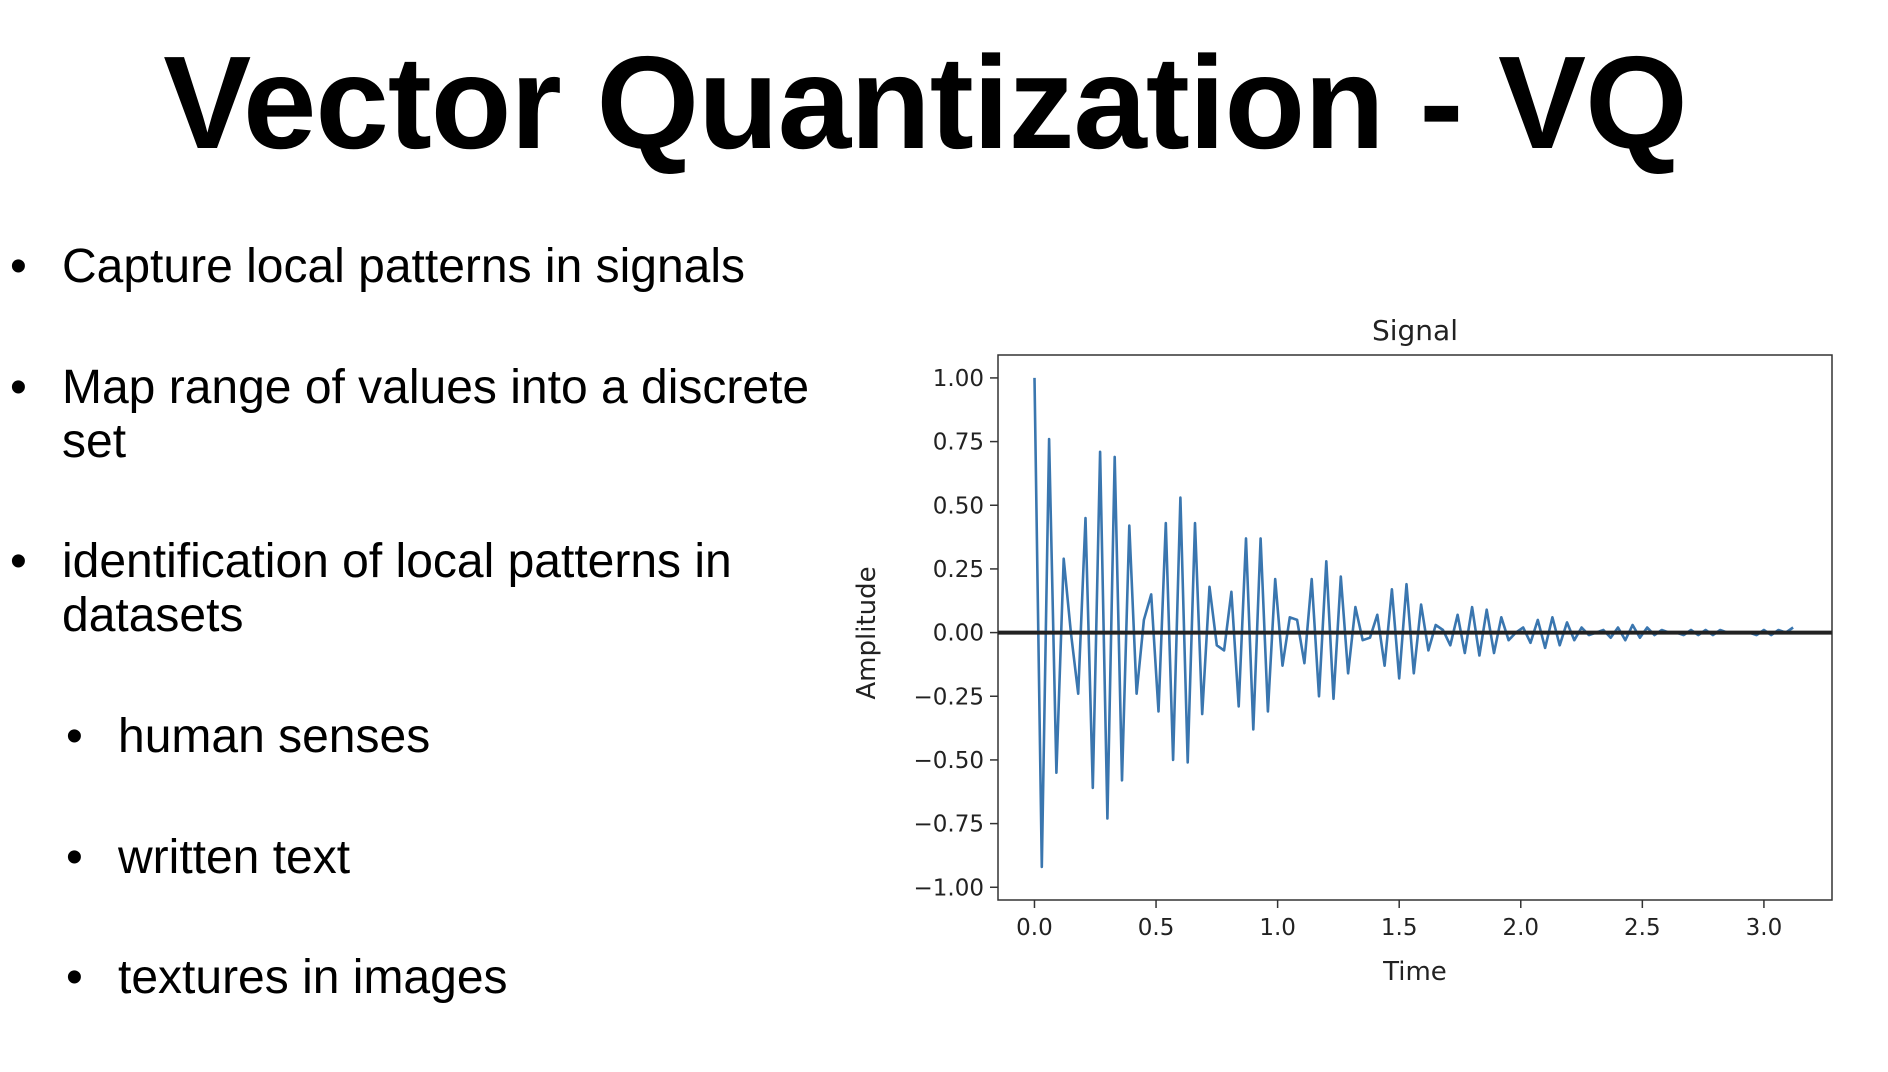 Image resolution: width=1888 pixels, height=1072 pixels. What do you see at coordinates (1520, 928) in the screenshot?
I see `x-tick-label: 2.0` at bounding box center [1520, 928].